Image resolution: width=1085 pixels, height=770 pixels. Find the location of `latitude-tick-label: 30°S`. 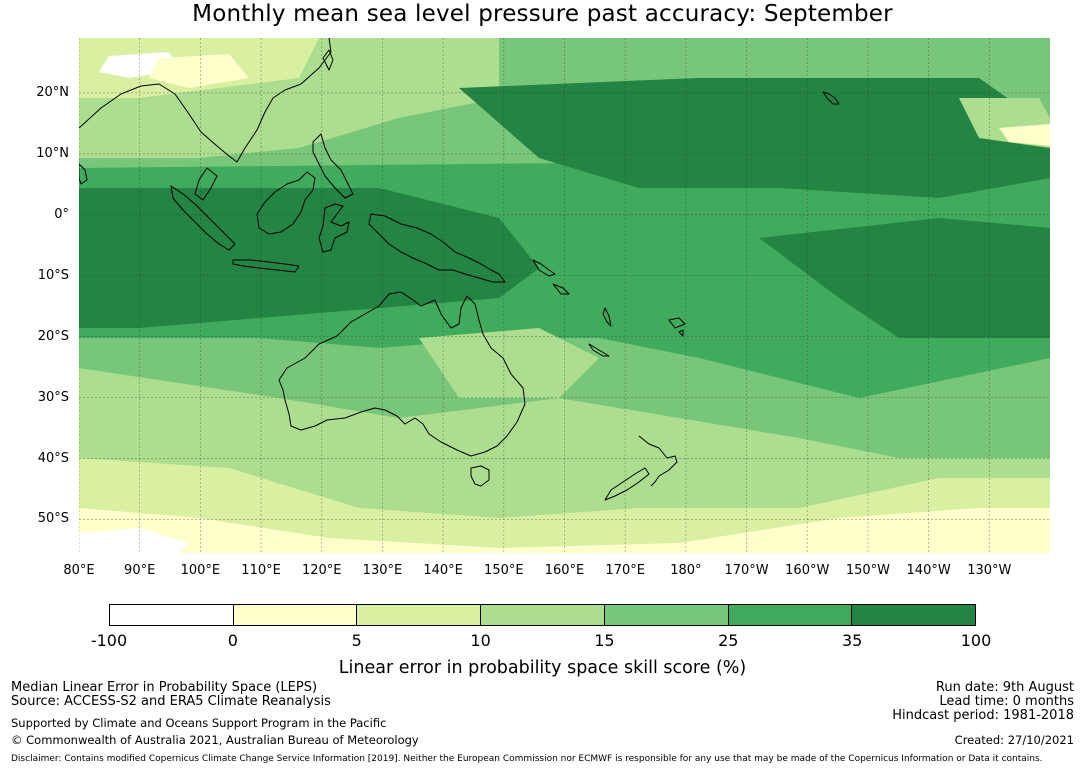

latitude-tick-label: 30°S is located at coordinates (53, 397).